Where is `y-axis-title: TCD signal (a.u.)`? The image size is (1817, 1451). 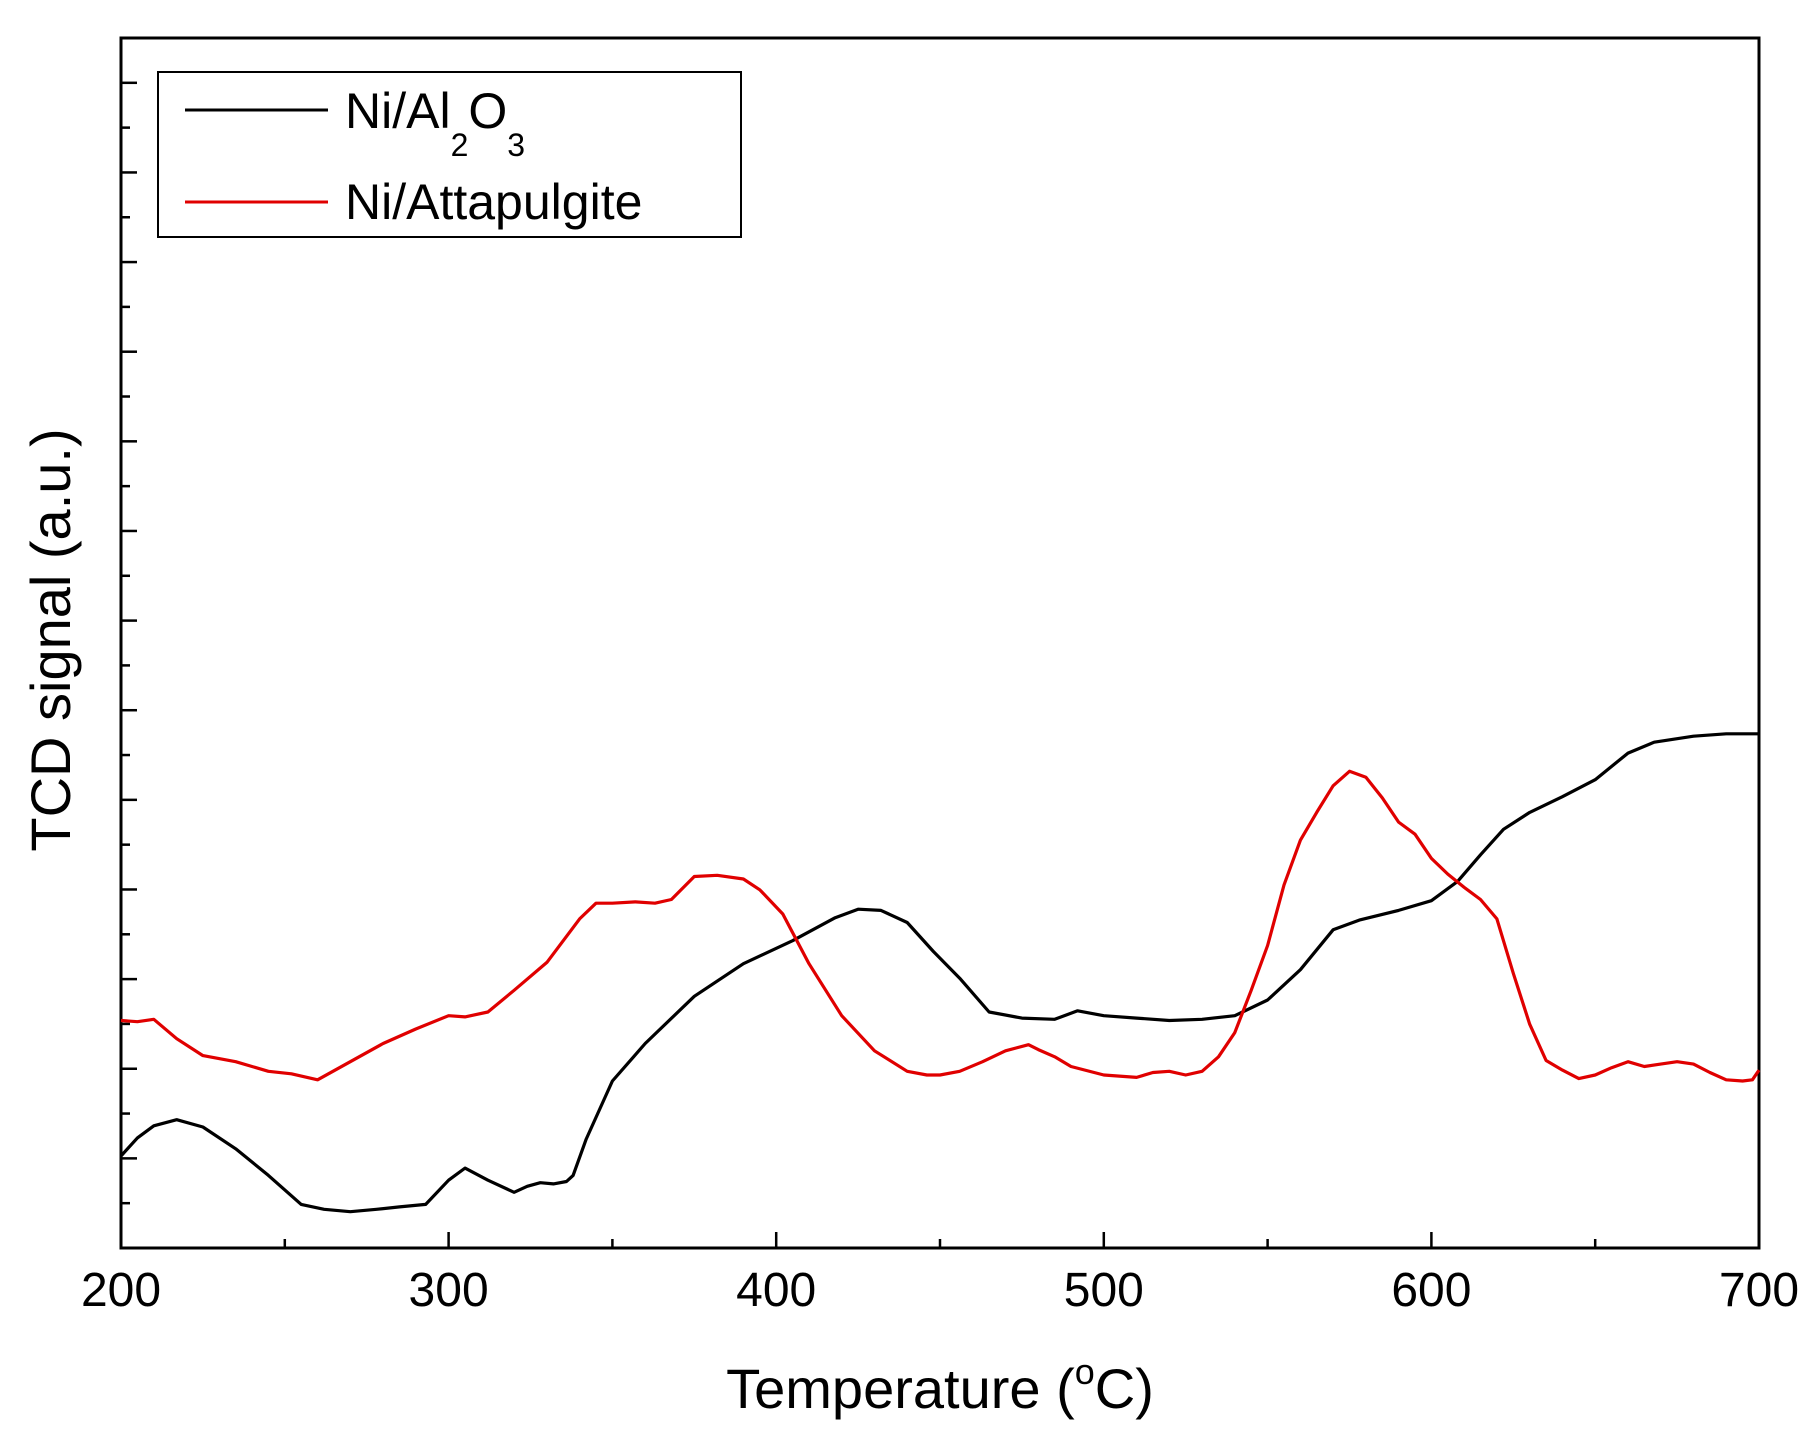 y-axis-title: TCD signal (a.u.) is located at coordinates (50, 639).